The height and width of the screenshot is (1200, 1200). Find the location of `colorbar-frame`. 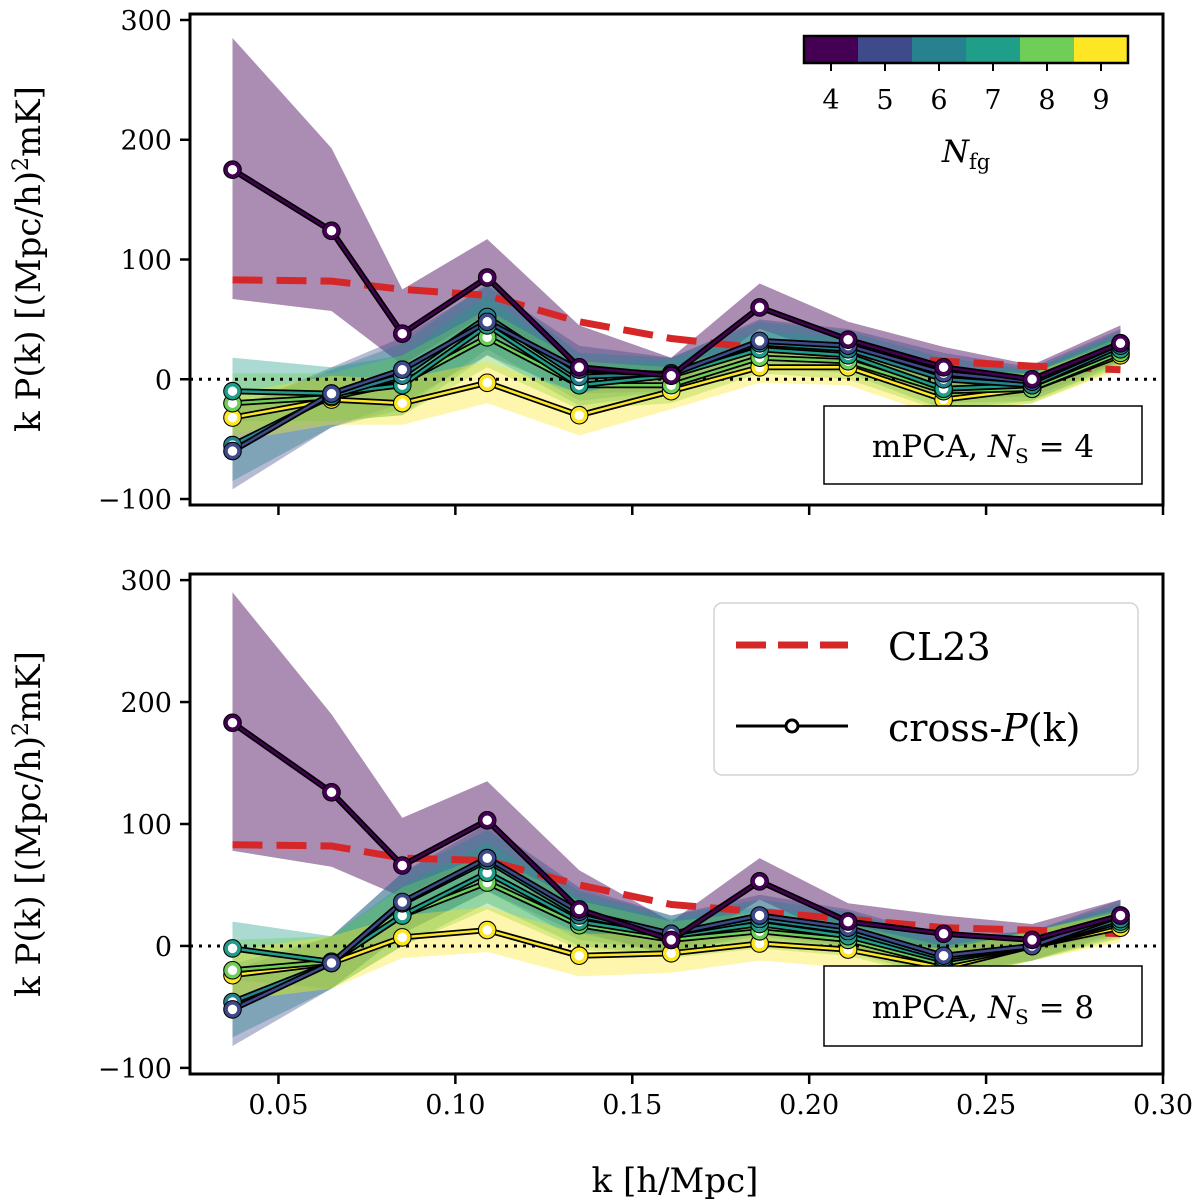

colorbar-frame is located at coordinates (966, 49).